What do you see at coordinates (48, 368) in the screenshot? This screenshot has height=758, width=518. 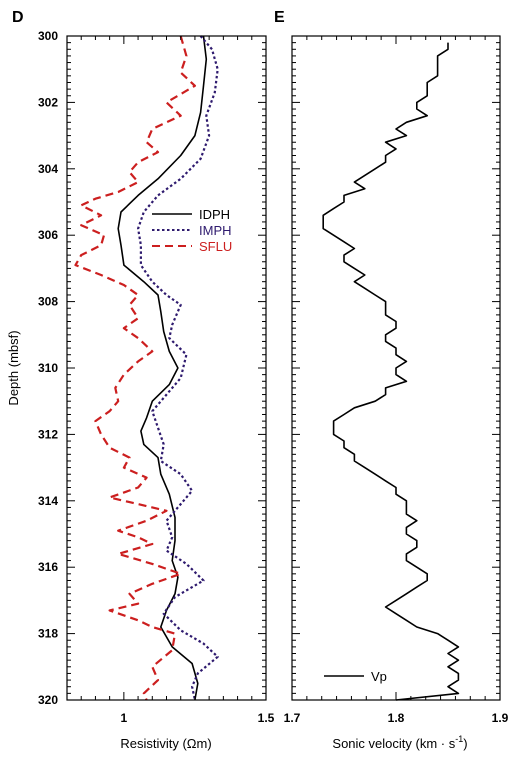 I see `y-tick-label: 310` at bounding box center [48, 368].